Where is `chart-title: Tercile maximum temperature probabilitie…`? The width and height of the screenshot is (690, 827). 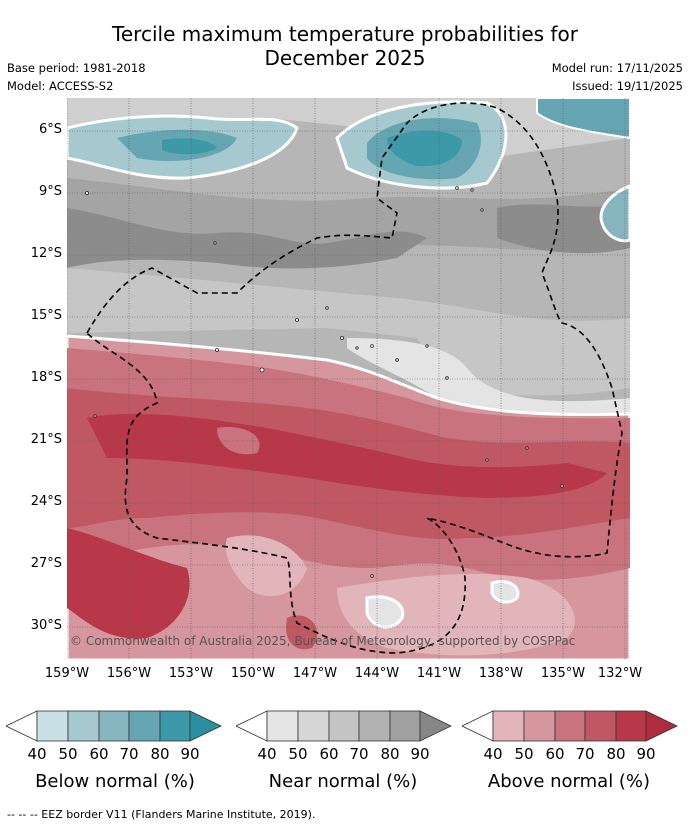 chart-title: Tercile maximum temperature probabilitie… is located at coordinates (345, 46).